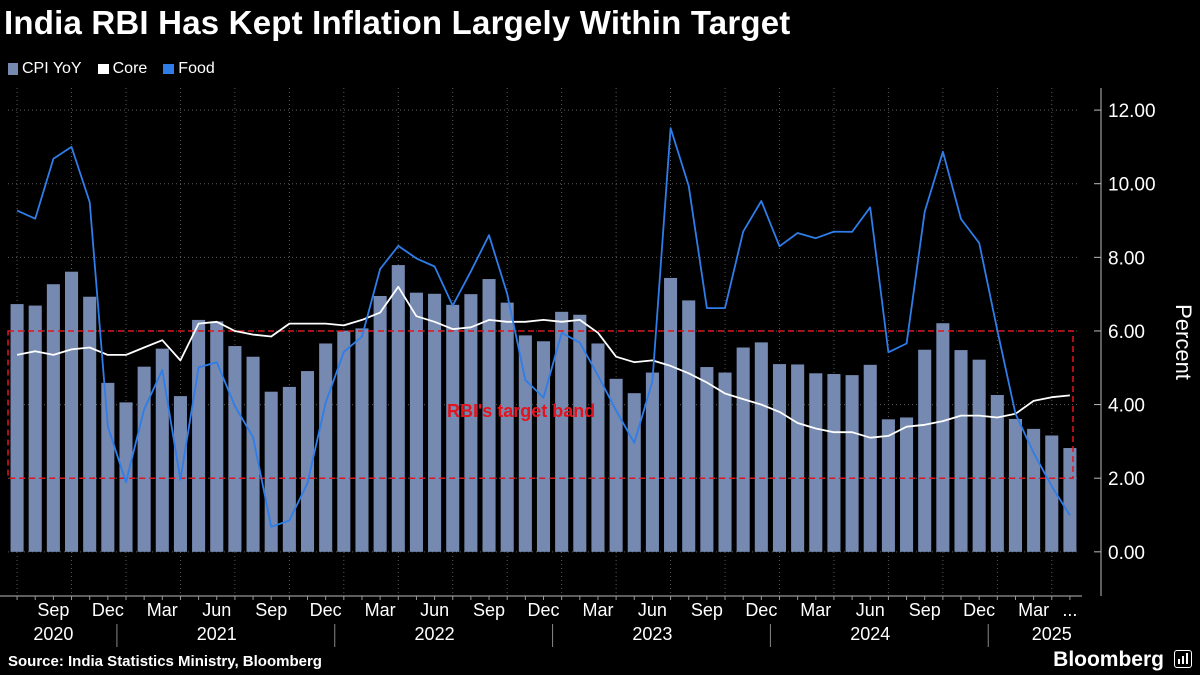 The image size is (1200, 675). What do you see at coordinates (652, 634) in the screenshot?
I see `x-year-label: 2023` at bounding box center [652, 634].